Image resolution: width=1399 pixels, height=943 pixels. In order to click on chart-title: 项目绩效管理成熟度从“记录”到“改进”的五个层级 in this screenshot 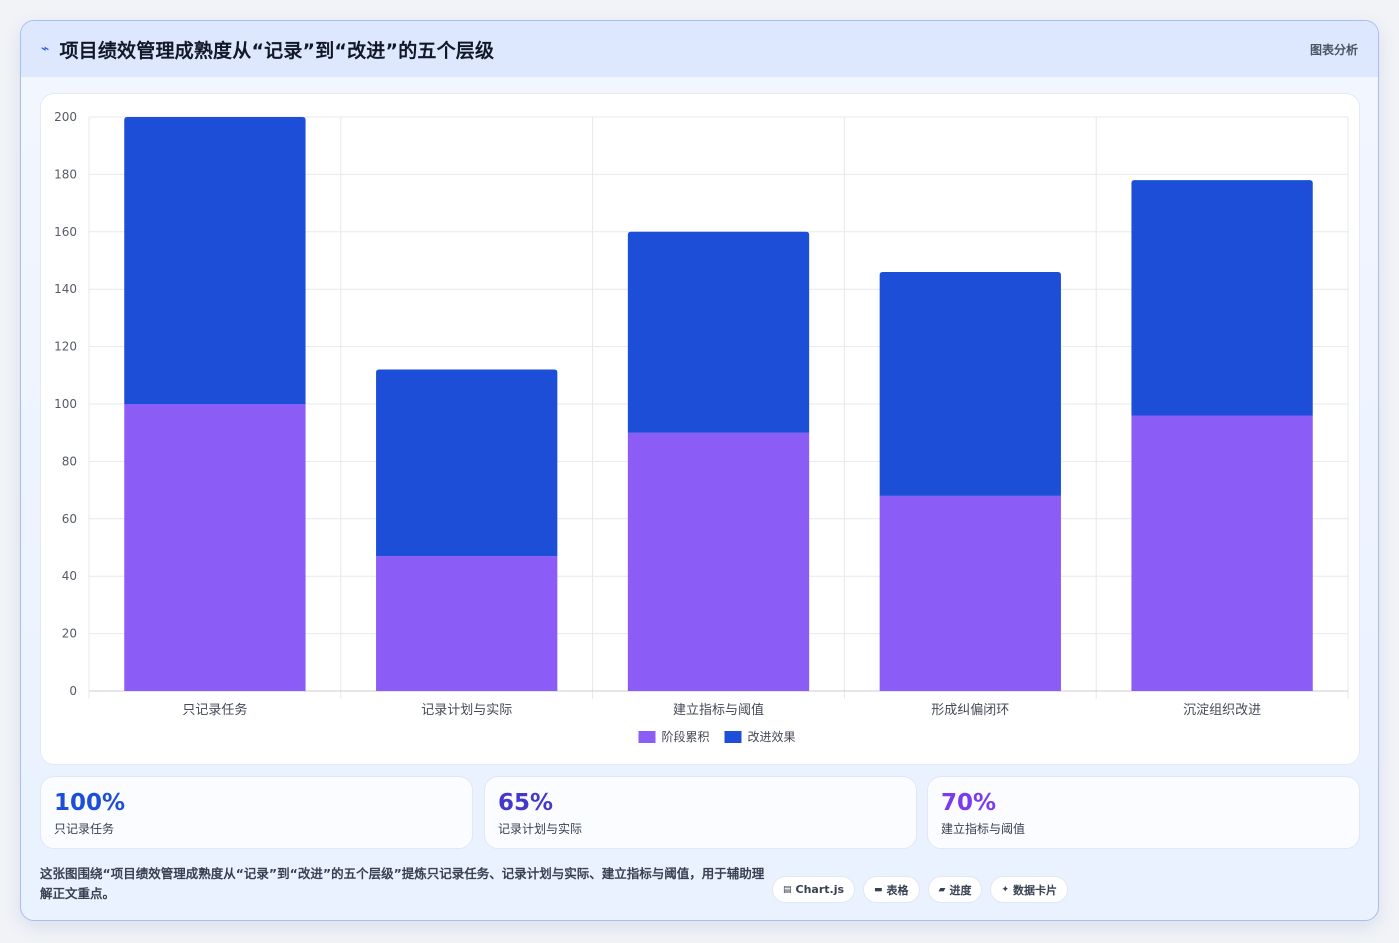, I will do `click(277, 50)`.